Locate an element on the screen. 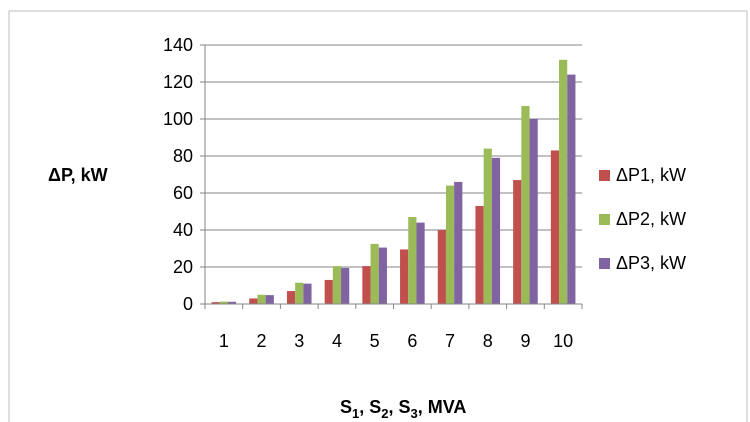 The height and width of the screenshot is (422, 750). y-tick-label: 20 is located at coordinates (183, 267).